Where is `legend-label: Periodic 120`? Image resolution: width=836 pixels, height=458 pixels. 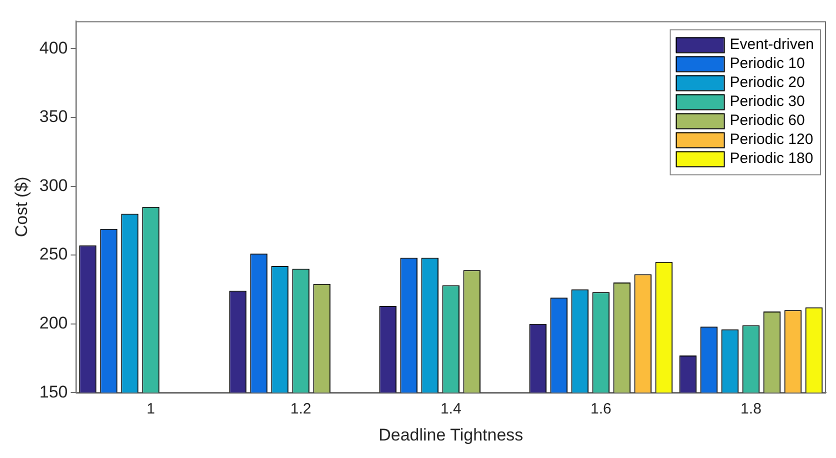
legend-label: Periodic 120 is located at coordinates (772, 139).